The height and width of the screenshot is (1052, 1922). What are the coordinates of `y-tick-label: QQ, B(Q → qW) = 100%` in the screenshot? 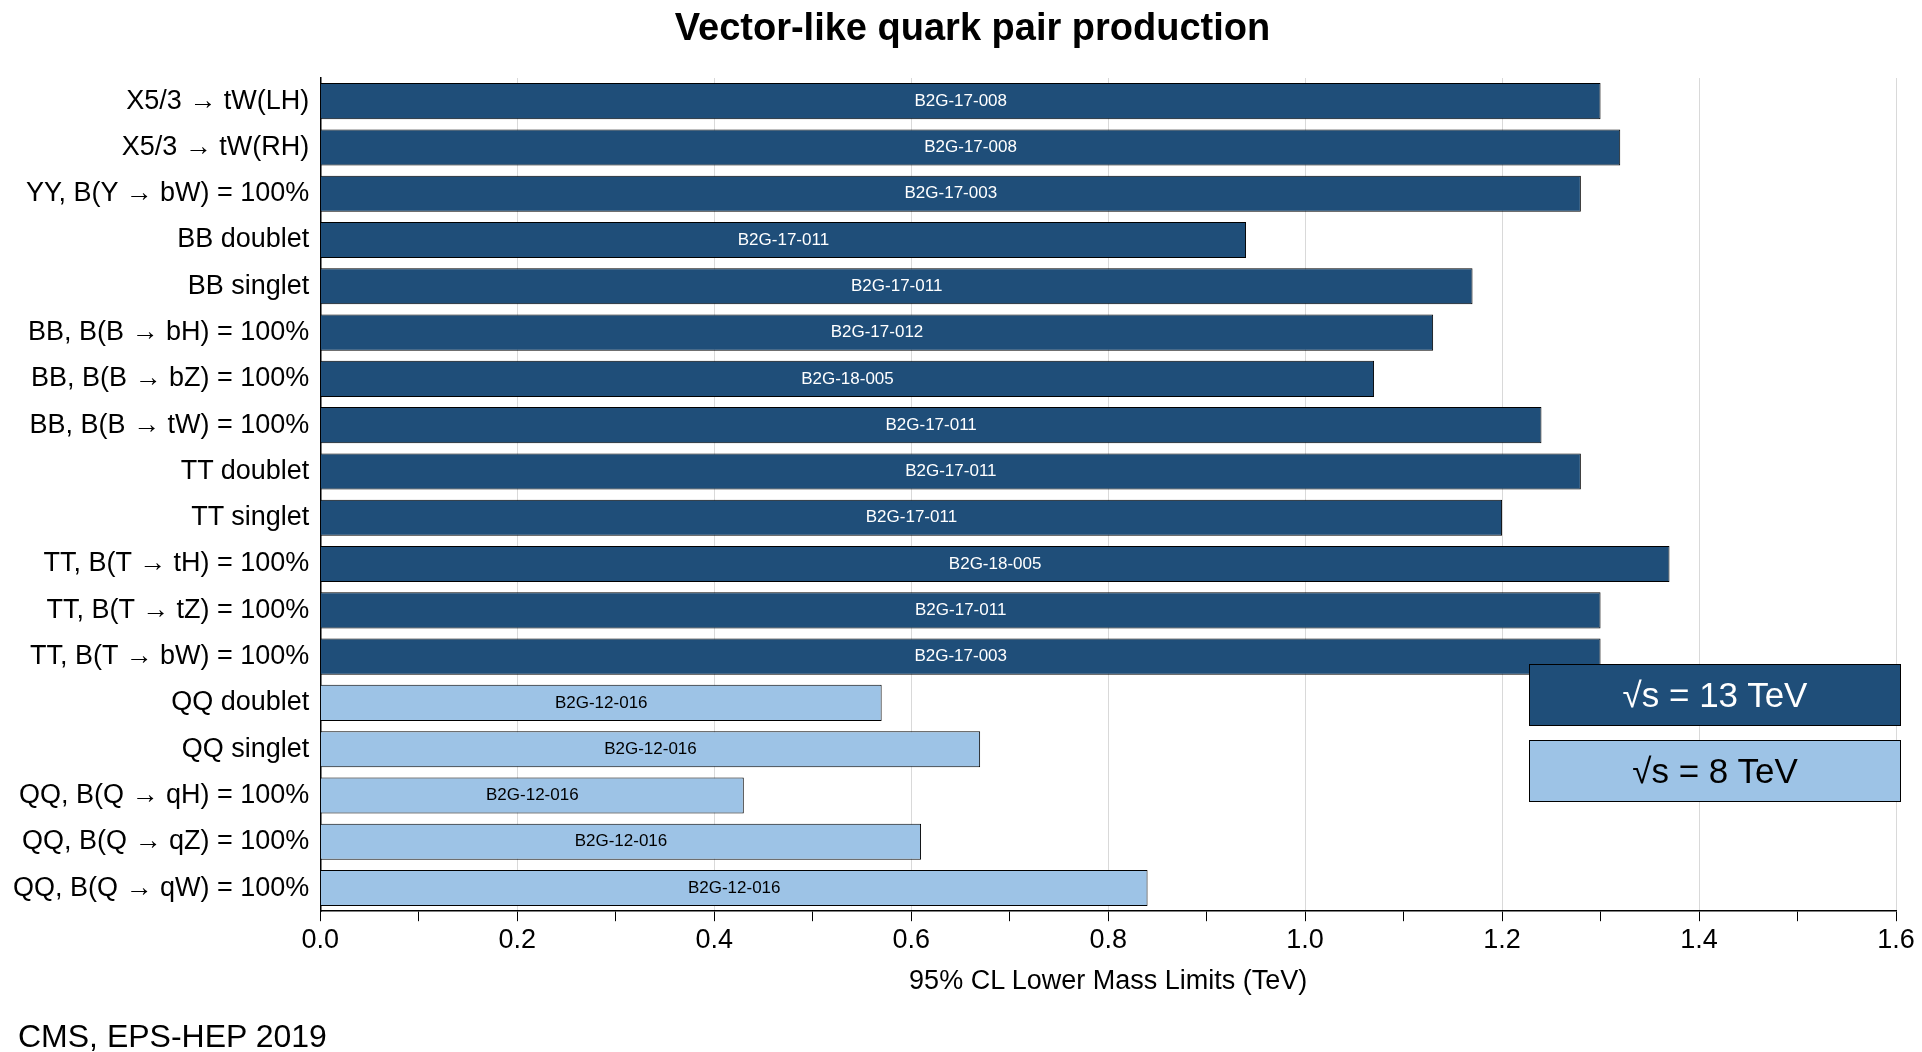 It's located at (161, 886).